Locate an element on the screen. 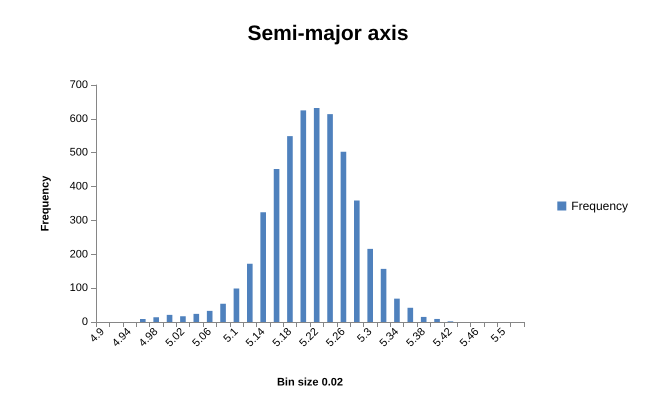  x-tick-label: 5.46 is located at coordinates (470, 338).